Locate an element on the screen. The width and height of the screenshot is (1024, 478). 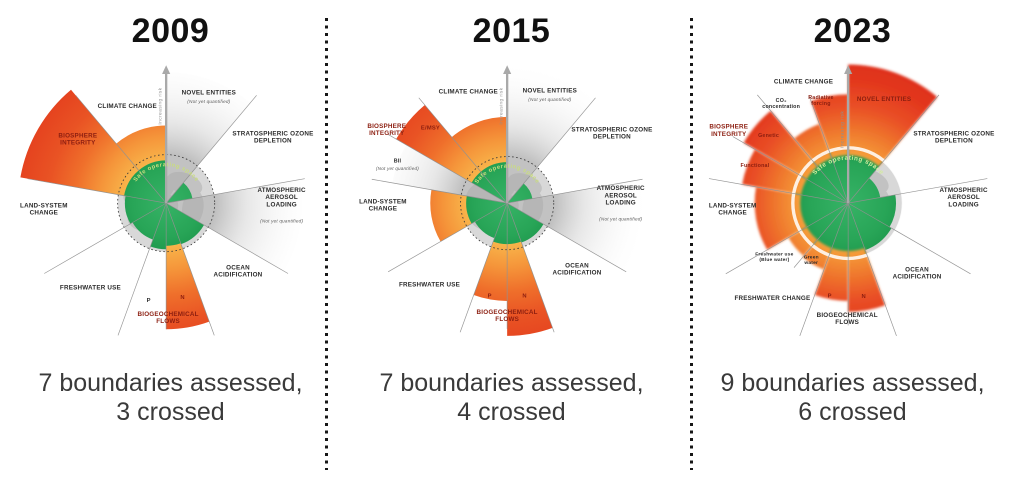
caption-line-2: 3 crossed is located at coordinates (170, 412).